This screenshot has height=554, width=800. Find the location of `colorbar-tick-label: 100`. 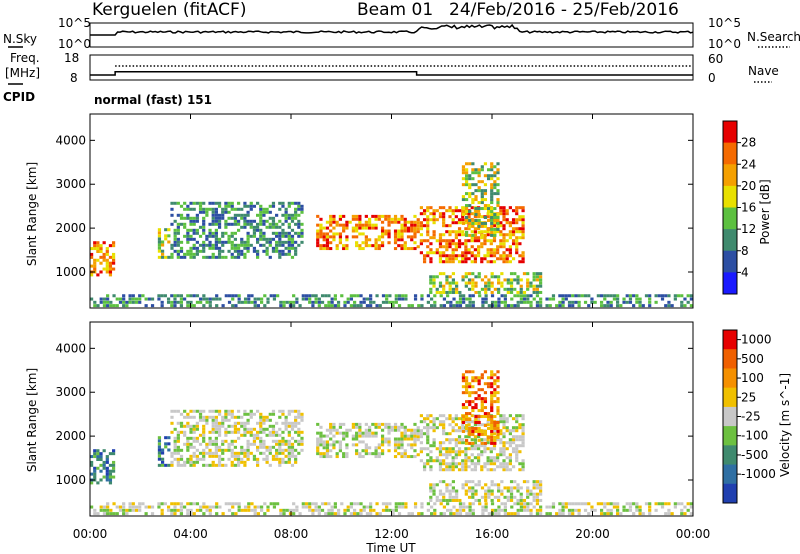

colorbar-tick-label: 100 is located at coordinates (752, 378).